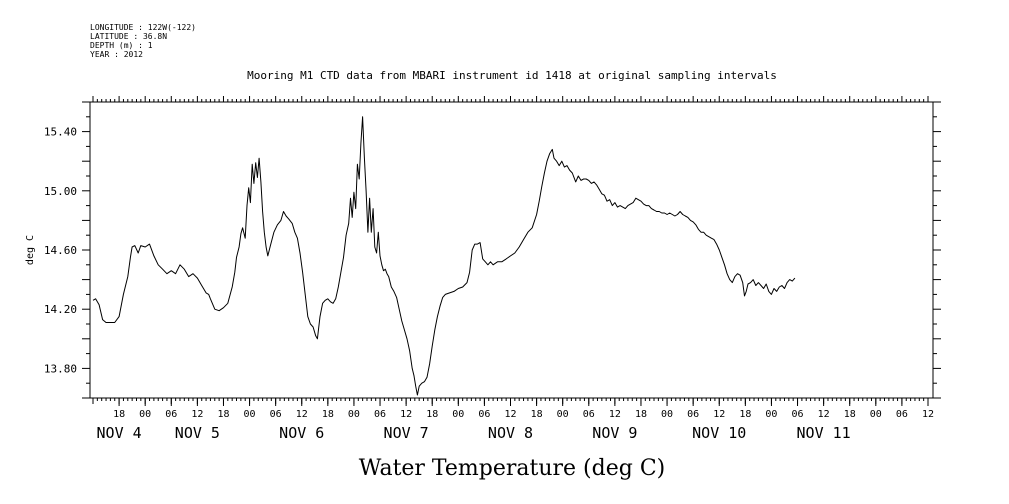 This screenshot has width=1009, height=504. I want to click on day-label: NOV 5, so click(197, 433).